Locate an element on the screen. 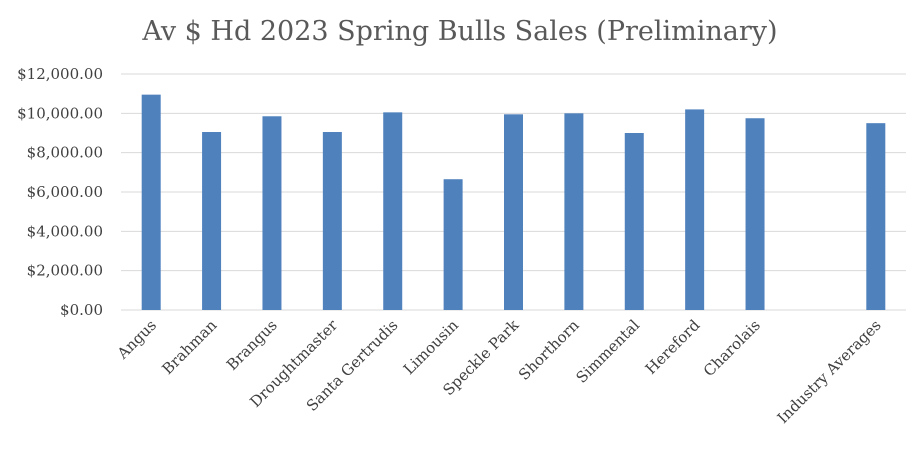 Image resolution: width=913 pixels, height=455 pixels. x-category-label: Brangus is located at coordinates (252, 345).